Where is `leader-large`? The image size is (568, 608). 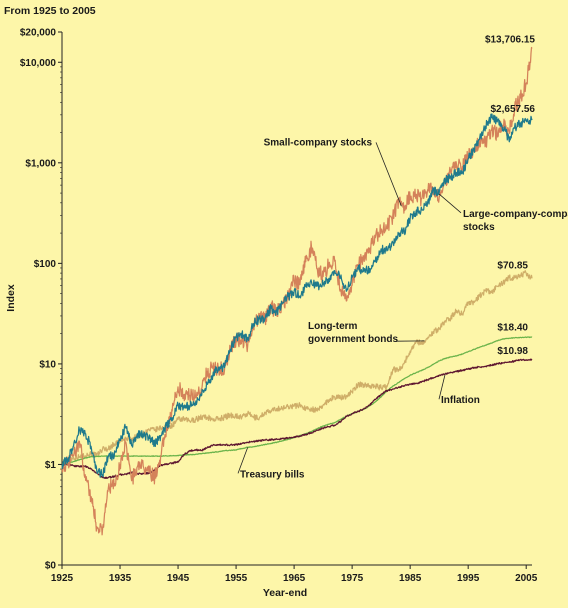
leader-large is located at coordinates (450, 203).